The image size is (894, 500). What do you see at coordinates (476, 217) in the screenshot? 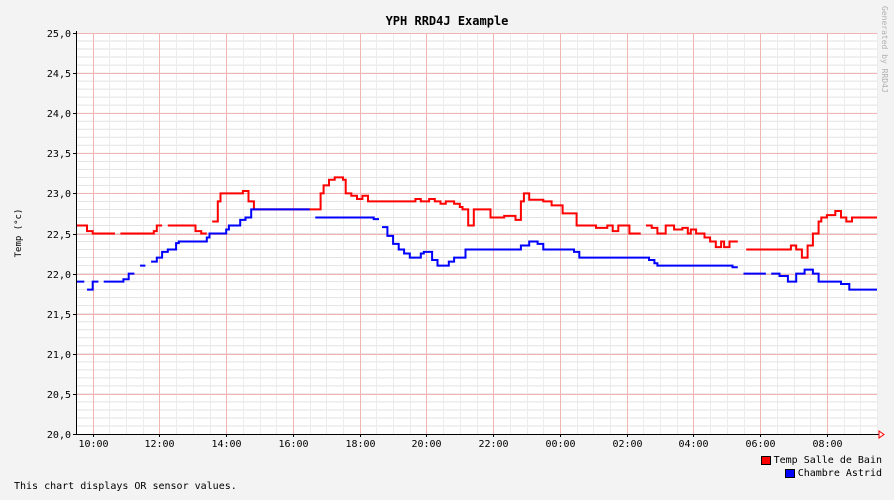
I see `series-line-temp-salle-de-bain` at bounding box center [476, 217].